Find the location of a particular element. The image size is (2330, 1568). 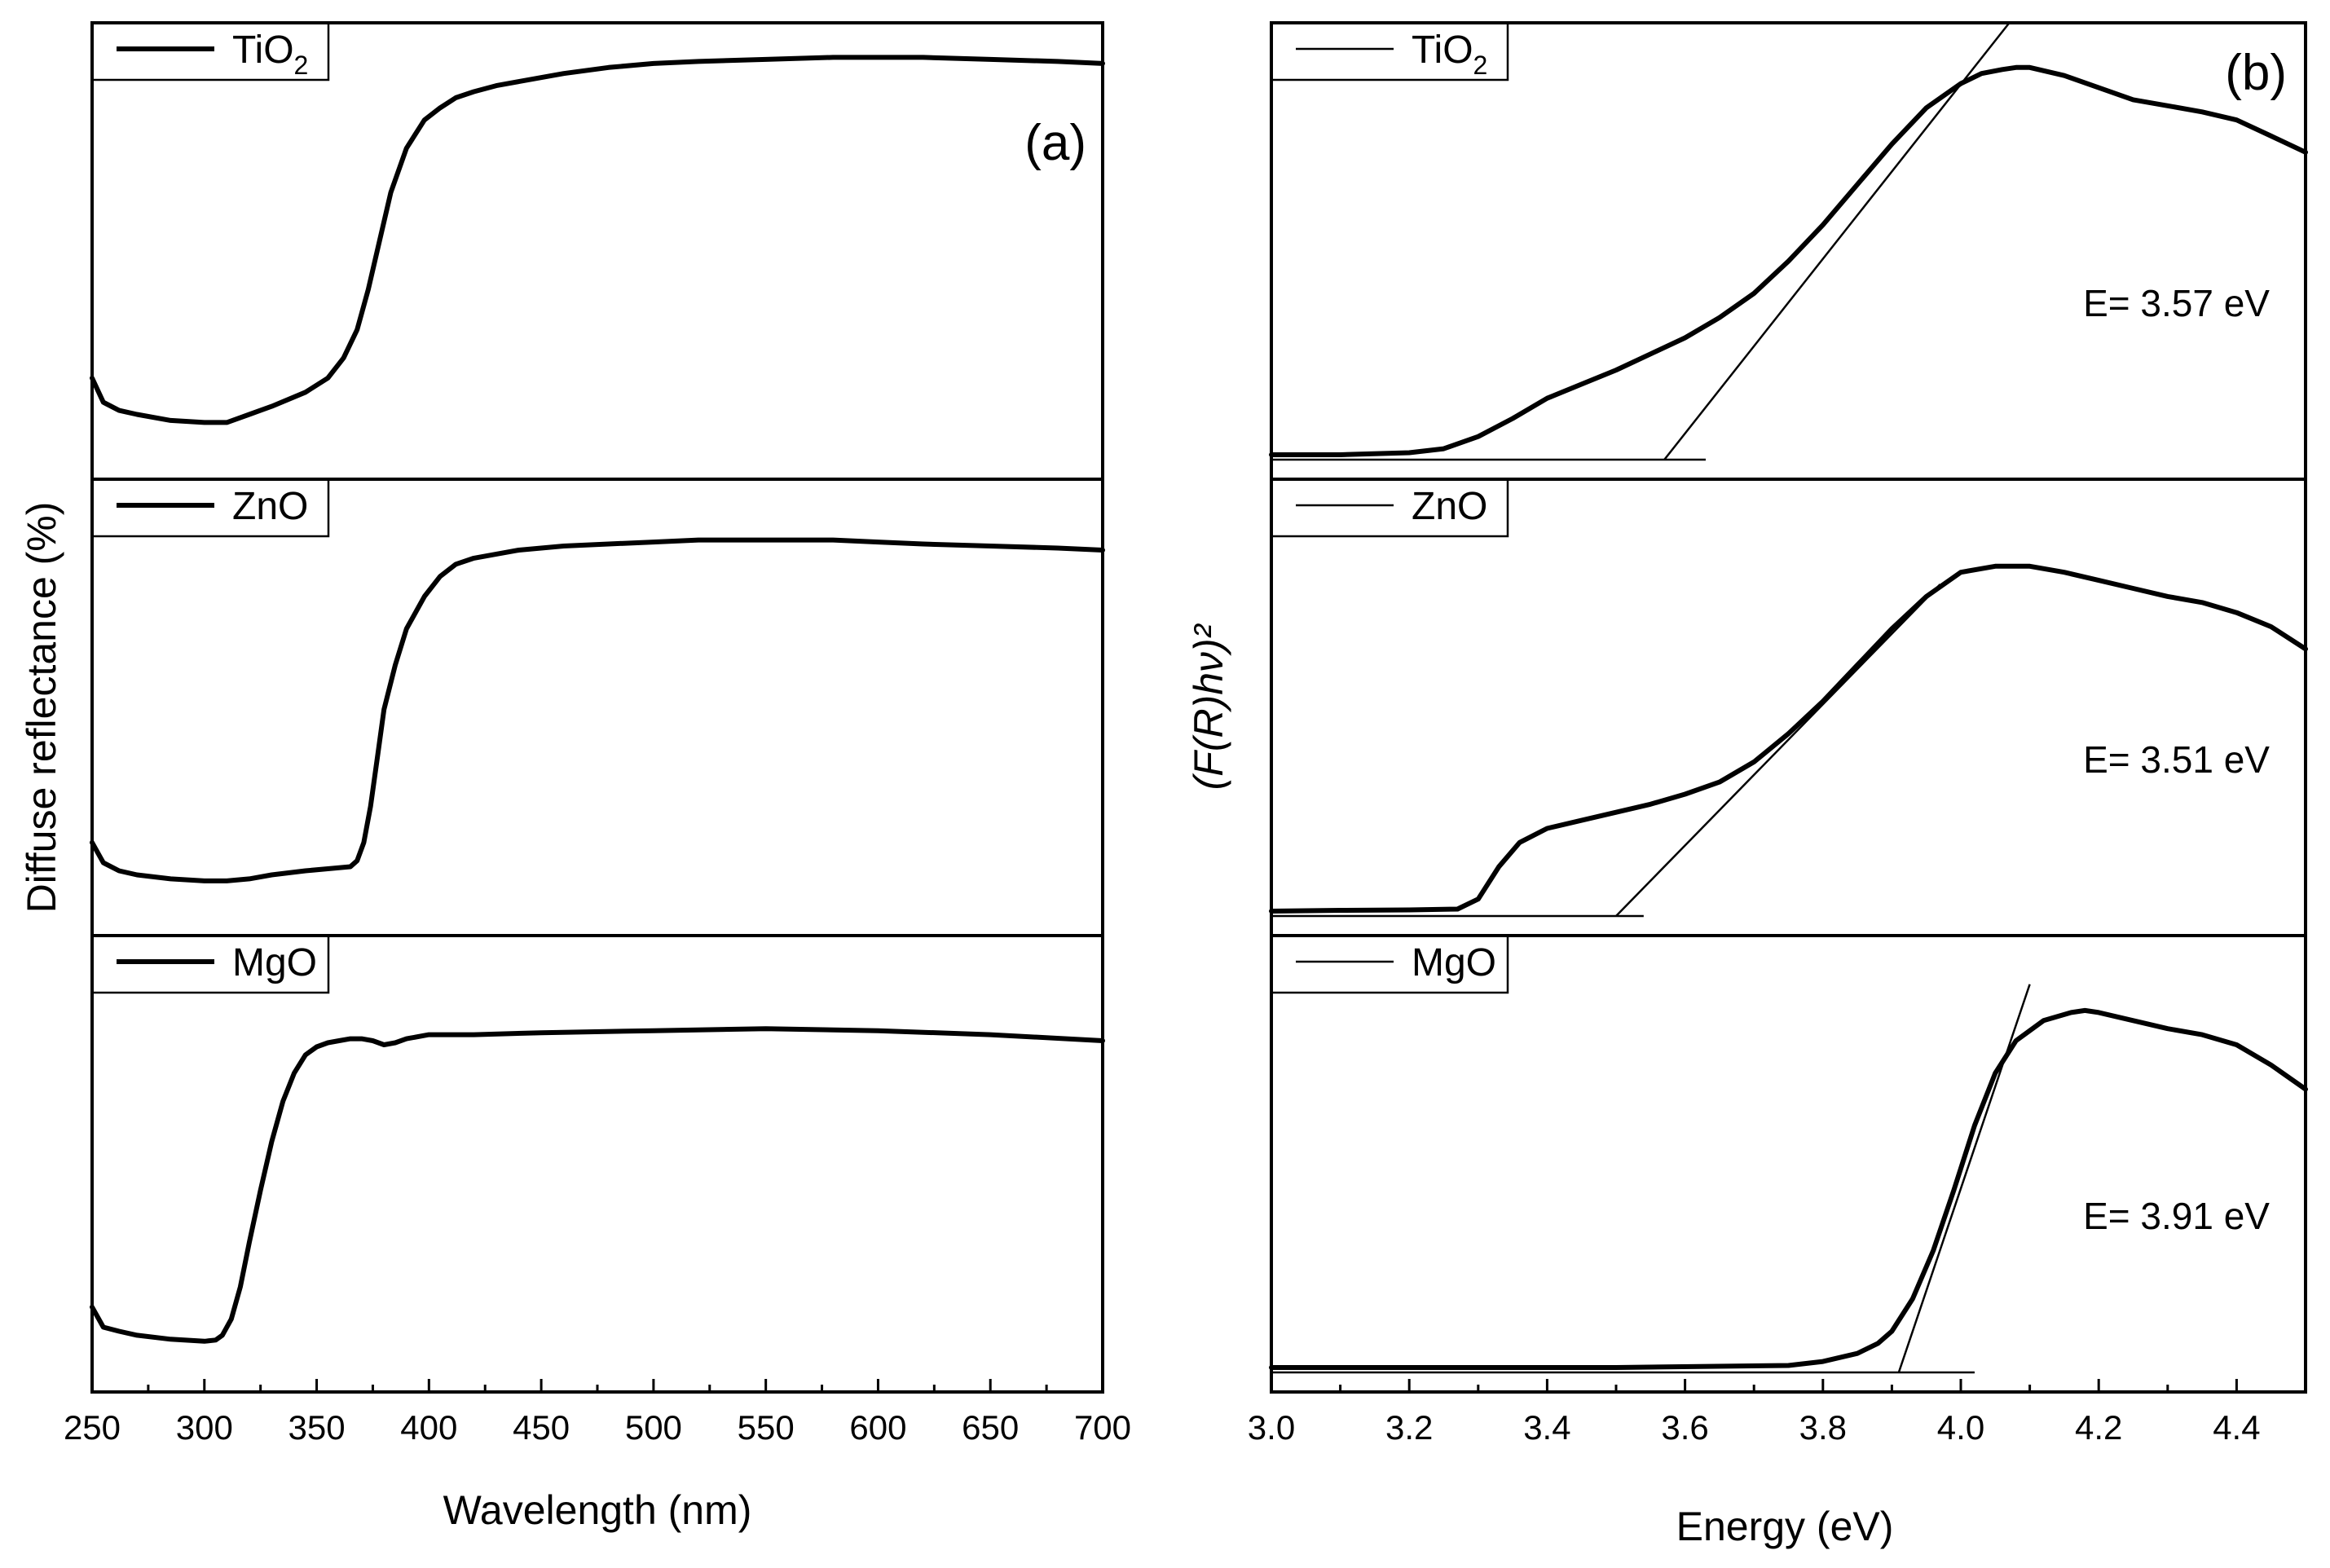

panel-b-xticks: 3.0 3.2 3.4 3.6 3.8 4.0 4.2 4.4 is located at coordinates (1777, 1413).